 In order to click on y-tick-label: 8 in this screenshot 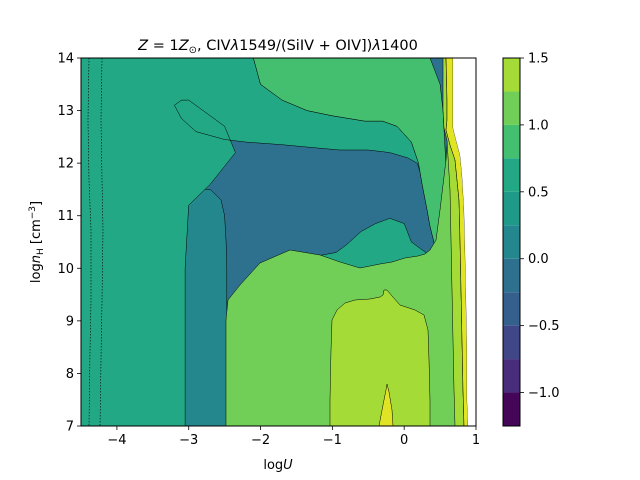, I will do `click(70, 374)`.